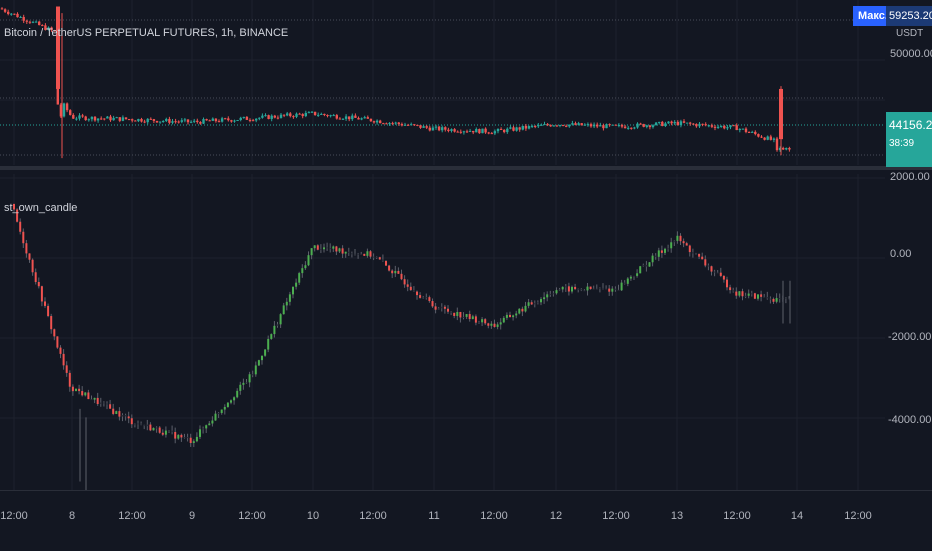 The height and width of the screenshot is (551, 932). Describe the element at coordinates (466, 520) in the screenshot. I see `time-axis` at that location.